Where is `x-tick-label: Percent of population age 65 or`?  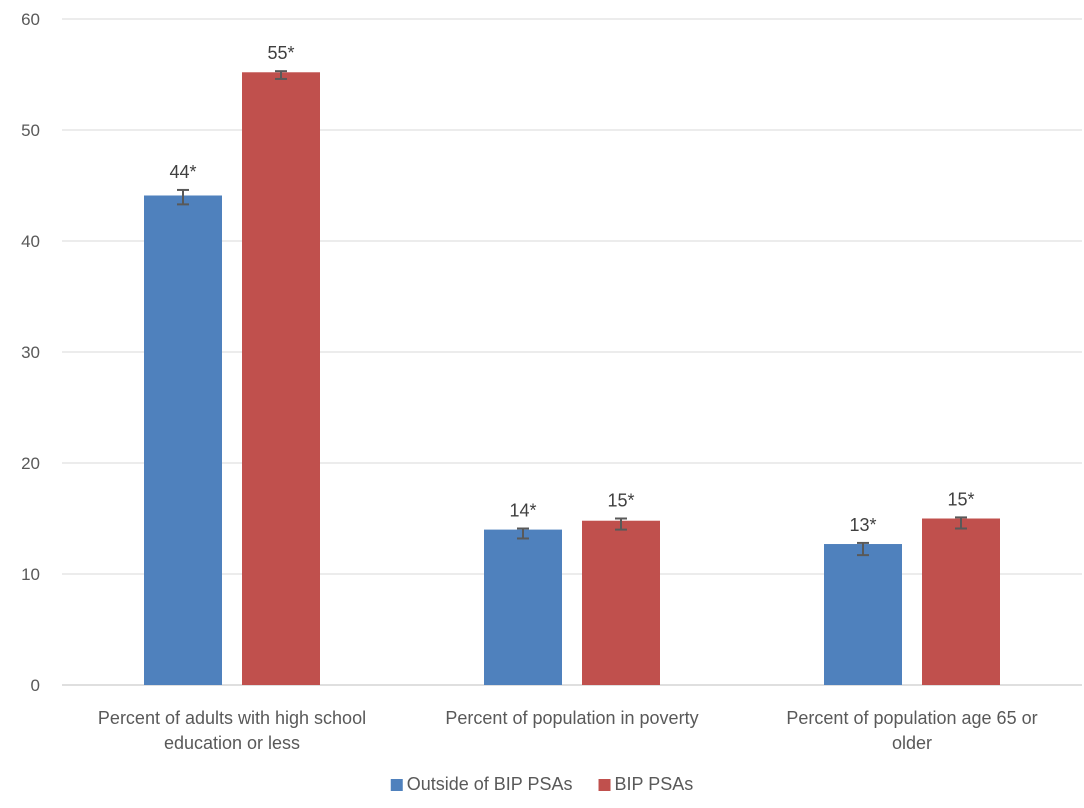
x-tick-label: Percent of population age 65 or is located at coordinates (911, 718).